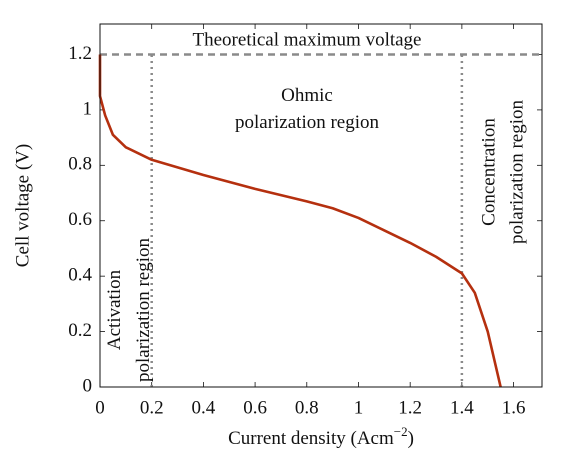  Describe the element at coordinates (88, 108) in the screenshot. I see `y-tick-label: 1` at that location.